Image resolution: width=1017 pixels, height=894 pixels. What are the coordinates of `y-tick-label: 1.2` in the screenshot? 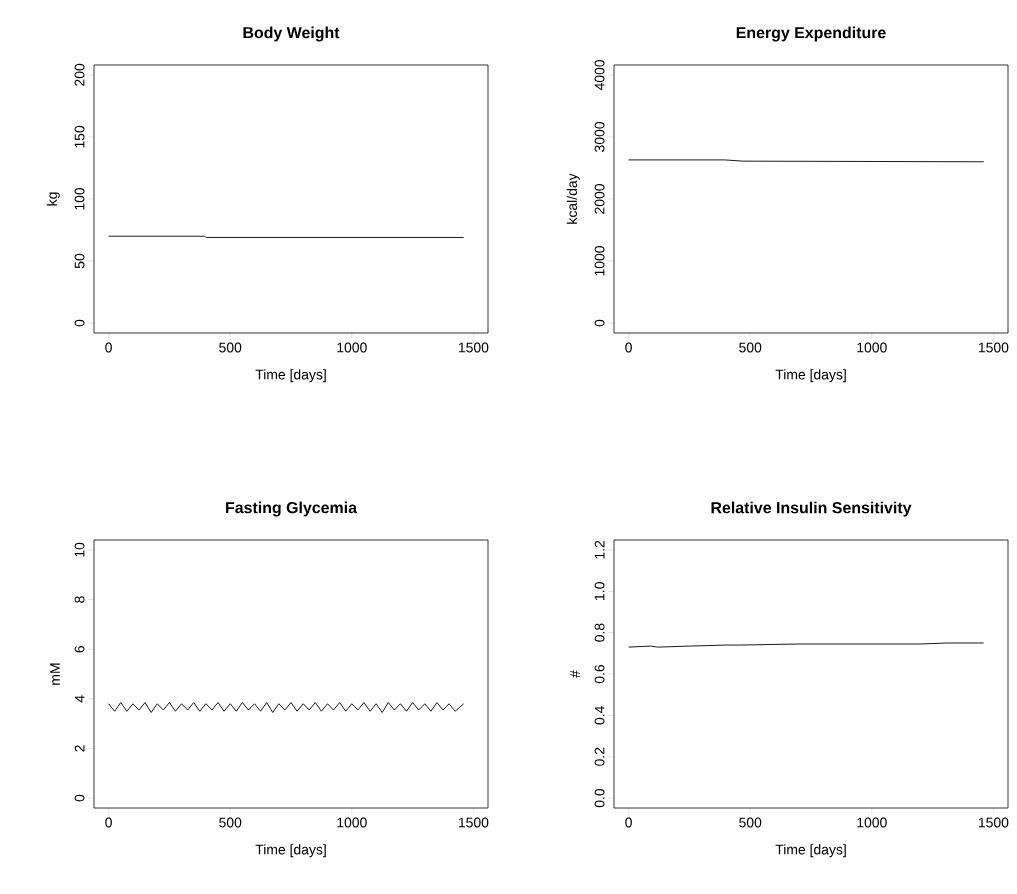 It's located at (599, 549).